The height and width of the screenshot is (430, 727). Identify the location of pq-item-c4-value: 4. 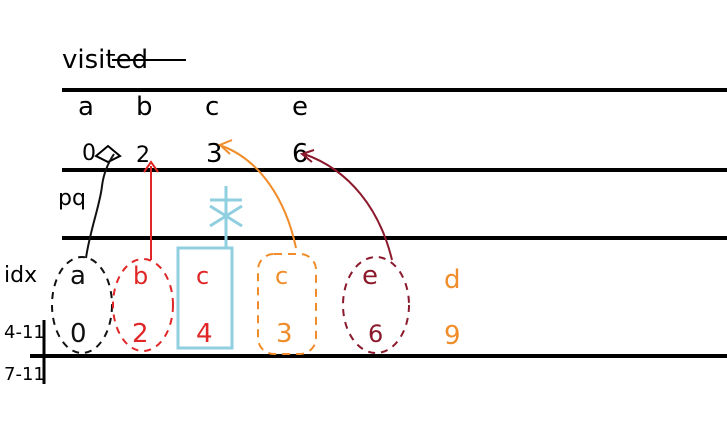
(204, 334).